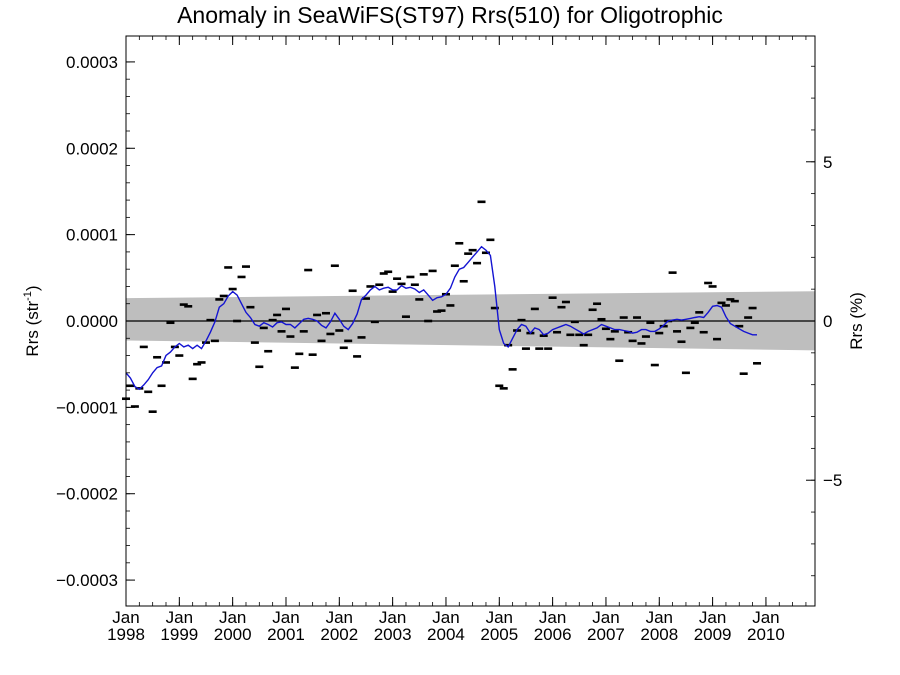 This screenshot has width=900, height=675. Describe the element at coordinates (32, 288) in the screenshot. I see `y-axis-label-left-close: )` at that location.